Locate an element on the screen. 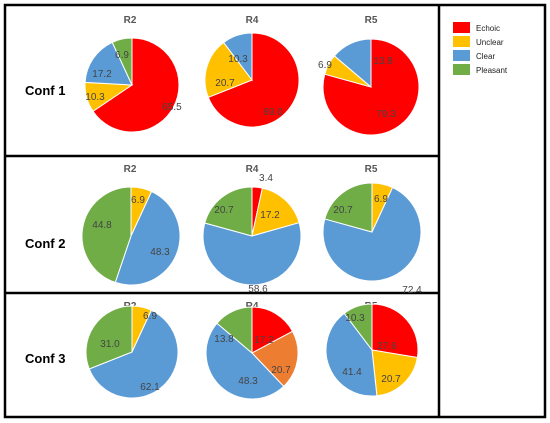 Image resolution: width=550 pixels, height=423 pixels. pie-data-label: 44.8 is located at coordinates (102, 225).